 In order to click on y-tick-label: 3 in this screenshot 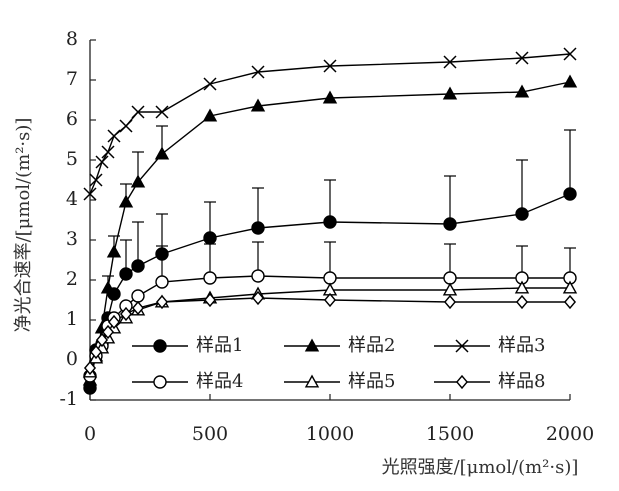, I will do `click(72, 239)`.